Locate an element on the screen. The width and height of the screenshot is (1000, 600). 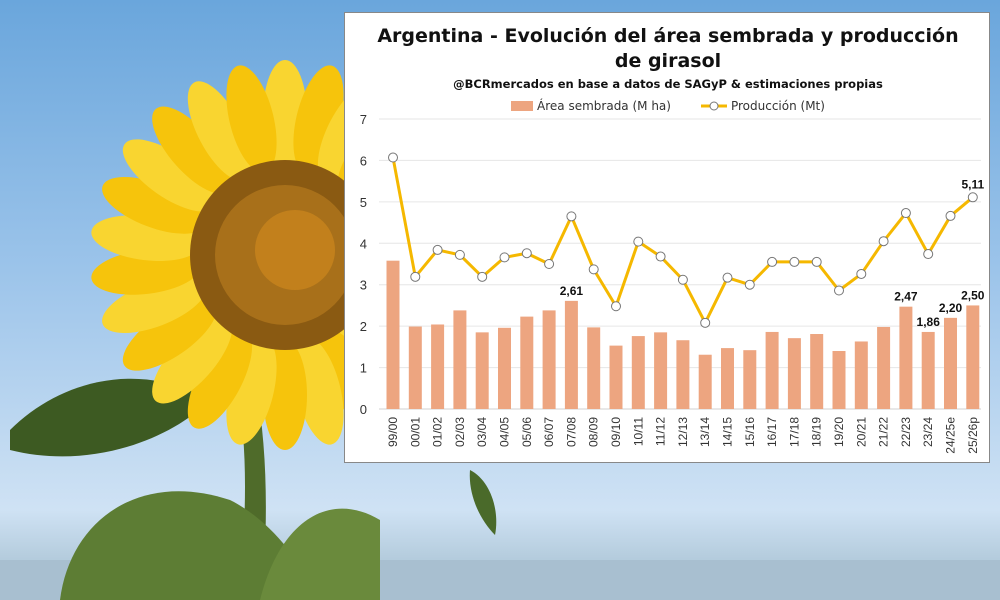
legend-item-area: Área sembrada (M ha) is located at coordinates (591, 106).